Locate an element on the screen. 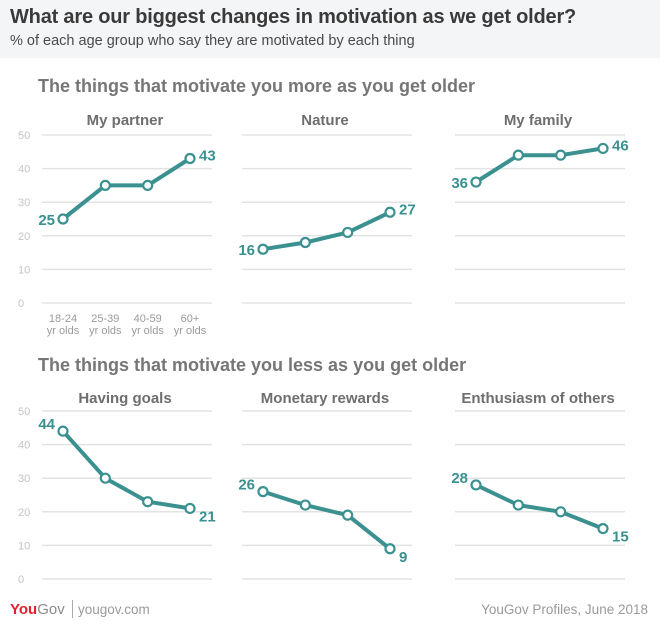 The height and width of the screenshot is (625, 660). panel-title: Nature is located at coordinates (325, 120).